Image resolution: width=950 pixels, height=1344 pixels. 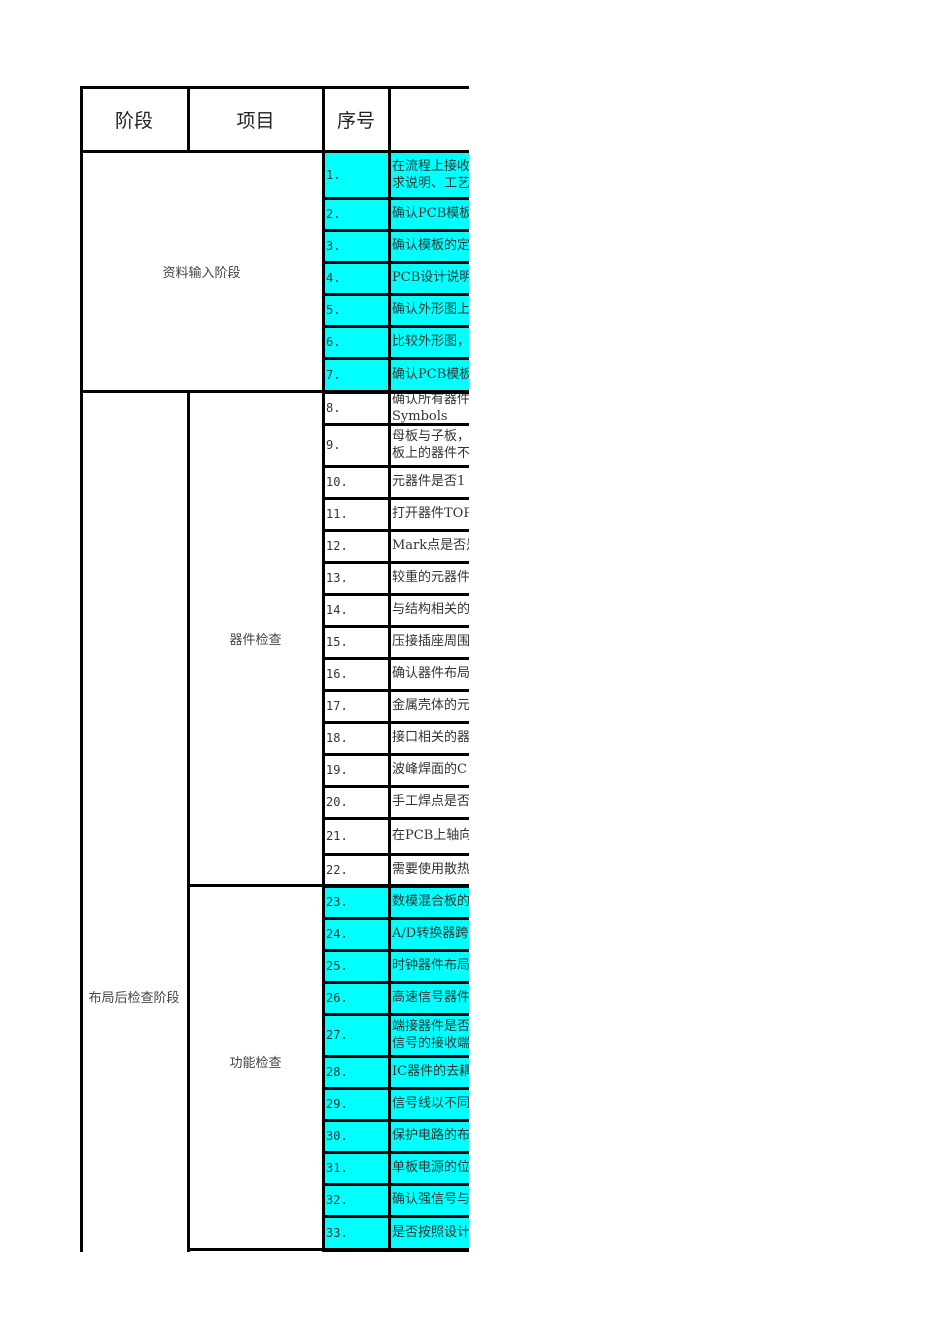 I want to click on row-content-cell: 确认器件布局, so click(x=429, y=674).